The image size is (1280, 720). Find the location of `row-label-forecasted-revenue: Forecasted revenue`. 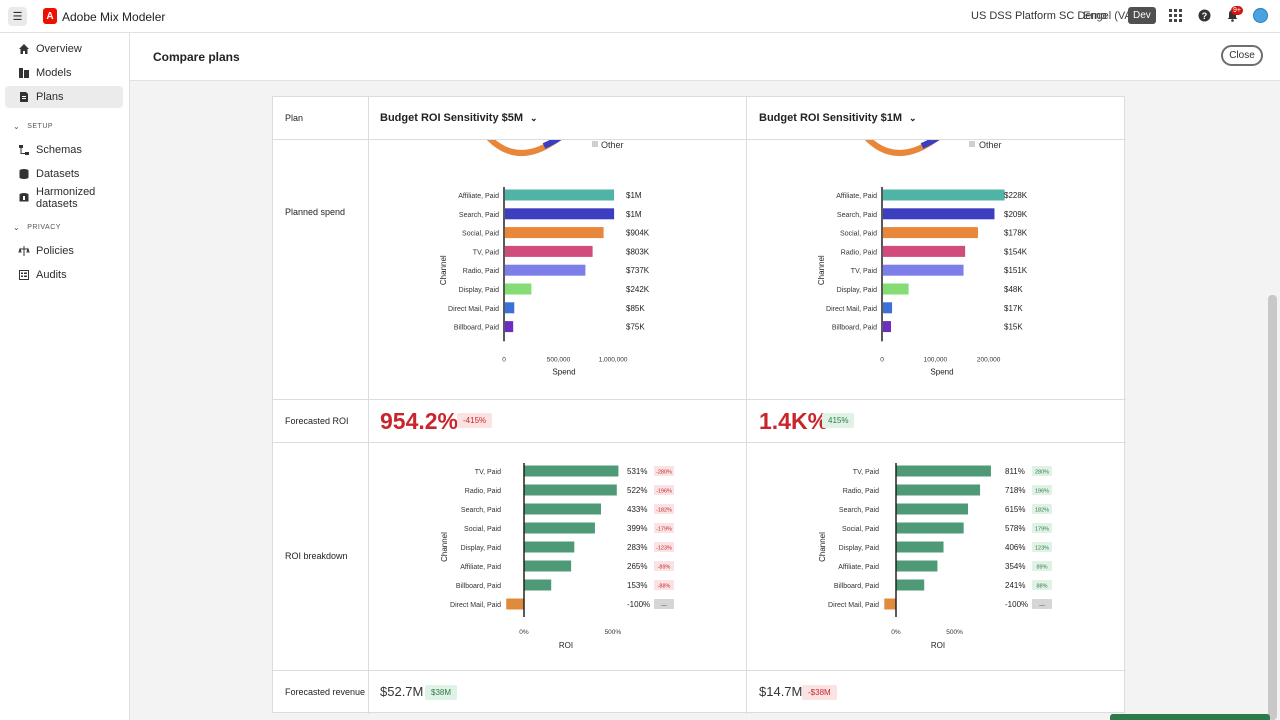

row-label-forecasted-revenue: Forecasted revenue is located at coordinates (325, 692).